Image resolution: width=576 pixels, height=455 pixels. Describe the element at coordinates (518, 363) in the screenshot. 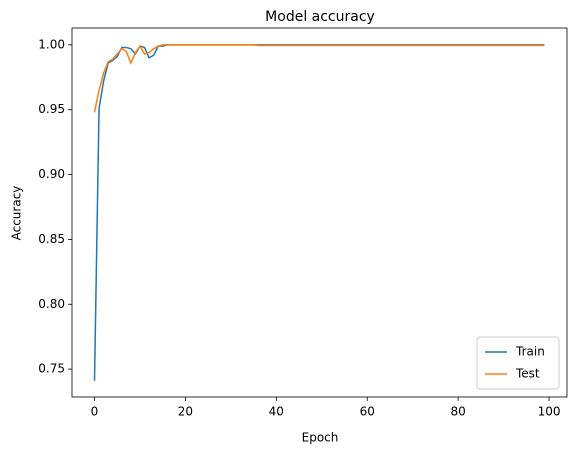

I see `legend-box` at that location.